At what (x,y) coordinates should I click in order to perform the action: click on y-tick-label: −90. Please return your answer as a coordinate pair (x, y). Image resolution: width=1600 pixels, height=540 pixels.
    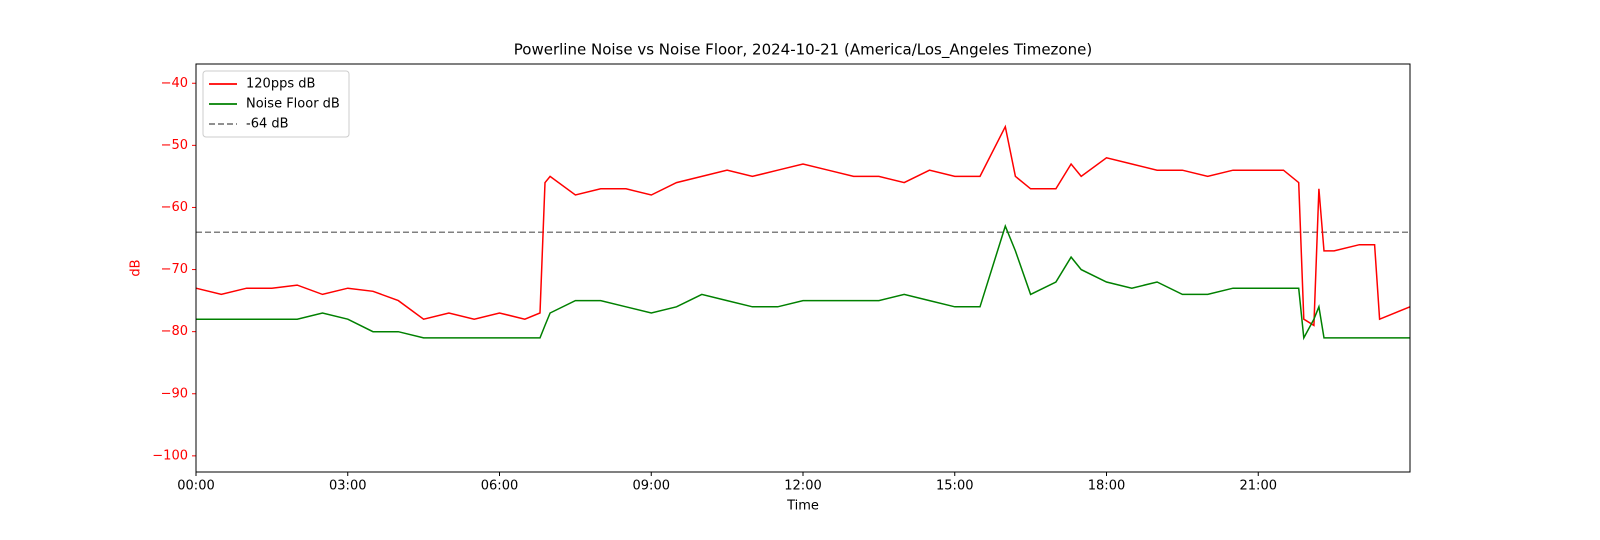
    Looking at the image, I should click on (174, 393).